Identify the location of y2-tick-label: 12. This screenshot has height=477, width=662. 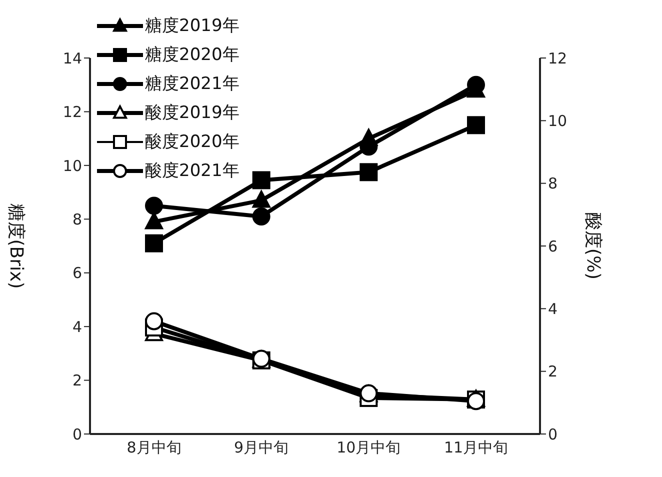
(558, 58).